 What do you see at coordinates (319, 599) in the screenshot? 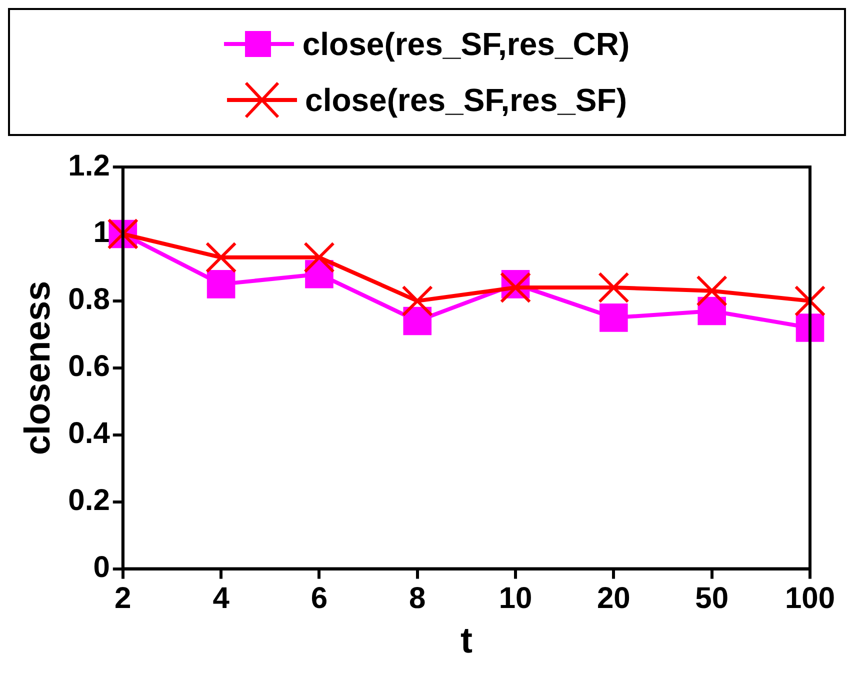
I see `x-tick-label: 6` at bounding box center [319, 599].